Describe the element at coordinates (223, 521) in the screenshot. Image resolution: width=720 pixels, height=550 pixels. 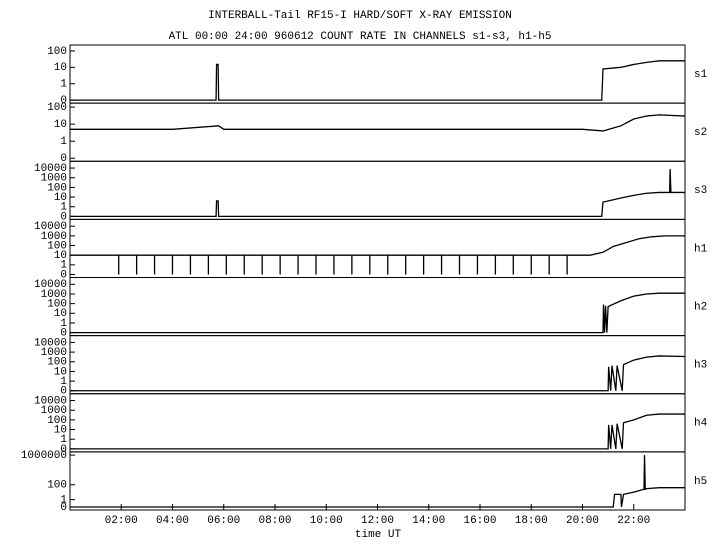
I see `x-tick-label: 06:00` at that location.